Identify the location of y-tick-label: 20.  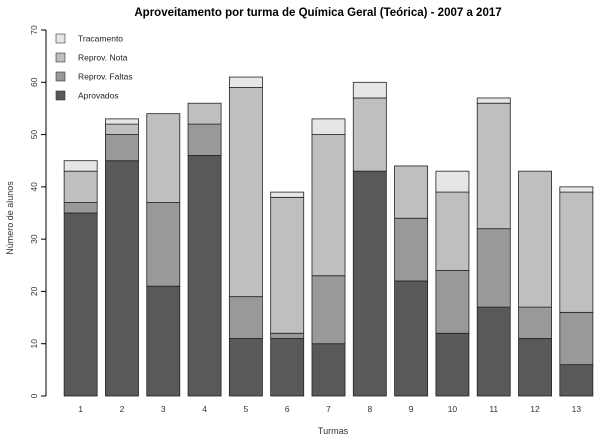
(34, 291).